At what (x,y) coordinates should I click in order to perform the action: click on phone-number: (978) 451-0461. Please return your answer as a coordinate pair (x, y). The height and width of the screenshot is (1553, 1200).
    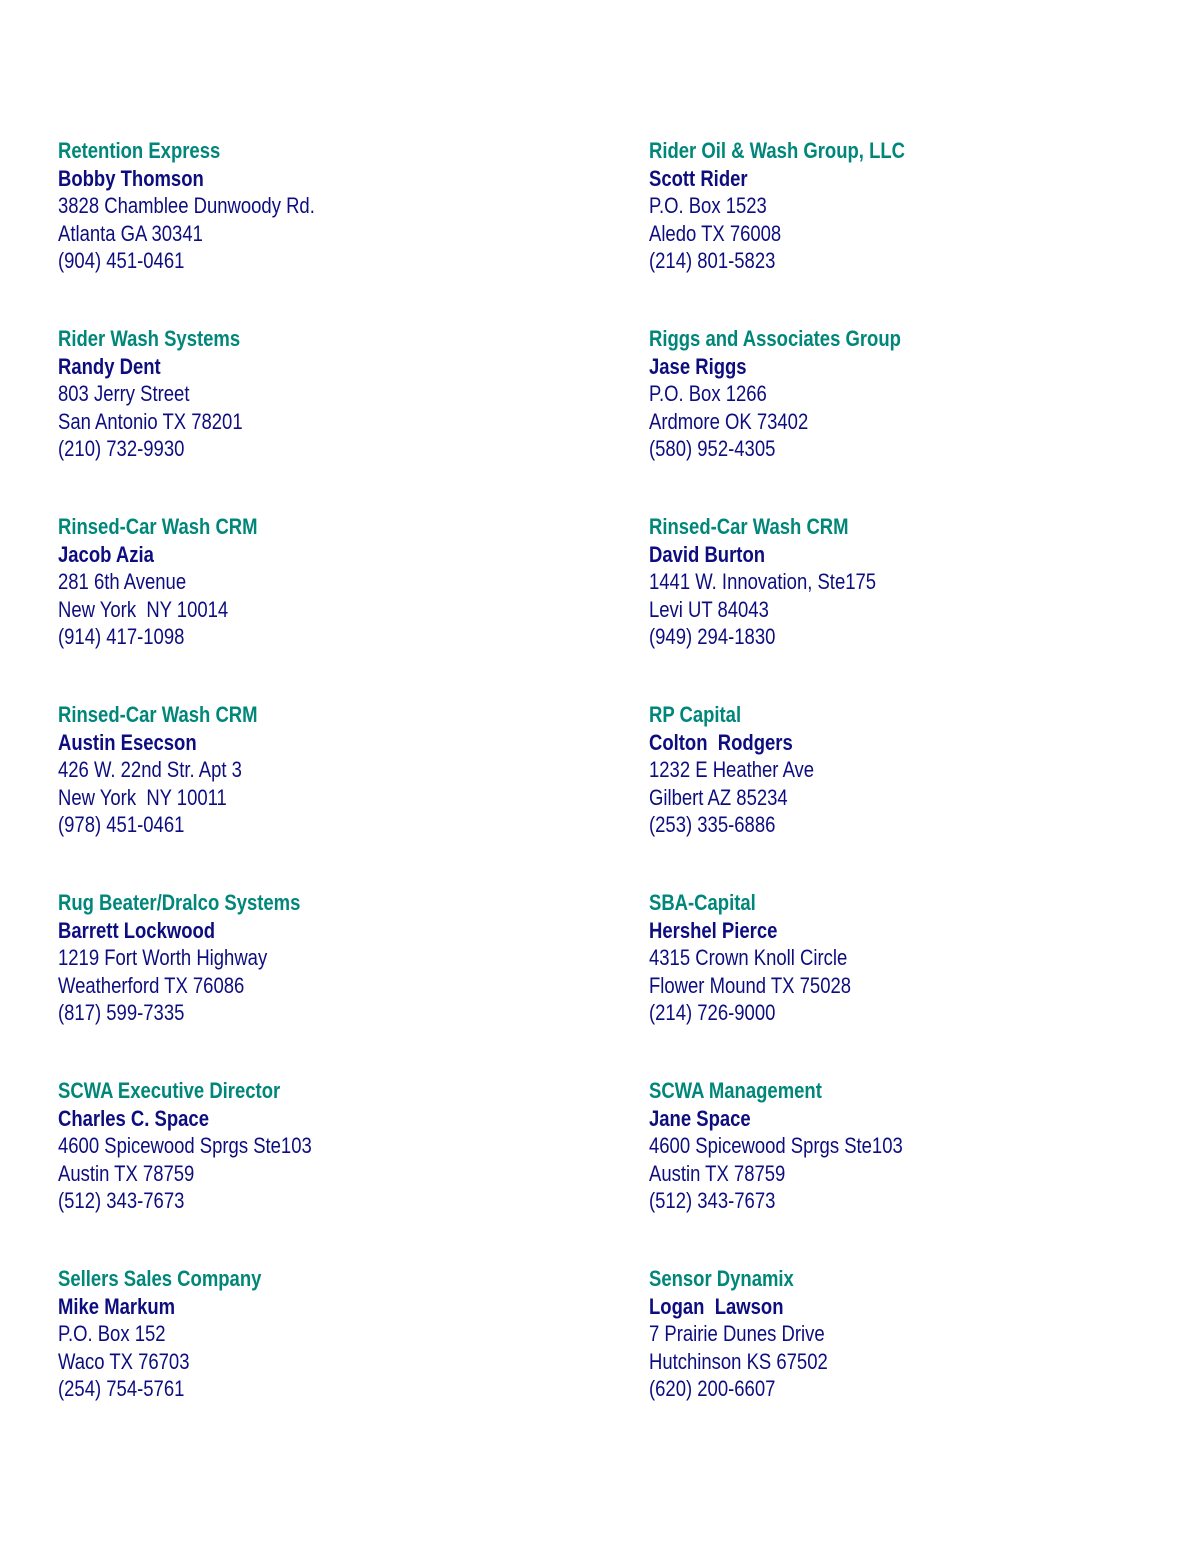
    Looking at the image, I should click on (121, 824).